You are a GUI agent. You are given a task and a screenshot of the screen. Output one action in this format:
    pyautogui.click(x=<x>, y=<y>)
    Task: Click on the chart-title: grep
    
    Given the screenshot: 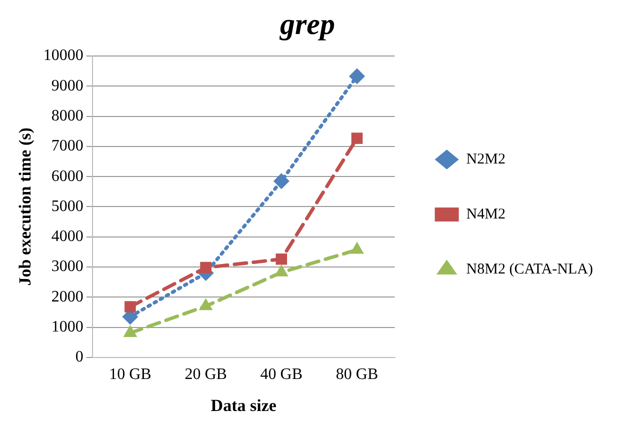 What is the action you would take?
    pyautogui.click(x=307, y=24)
    